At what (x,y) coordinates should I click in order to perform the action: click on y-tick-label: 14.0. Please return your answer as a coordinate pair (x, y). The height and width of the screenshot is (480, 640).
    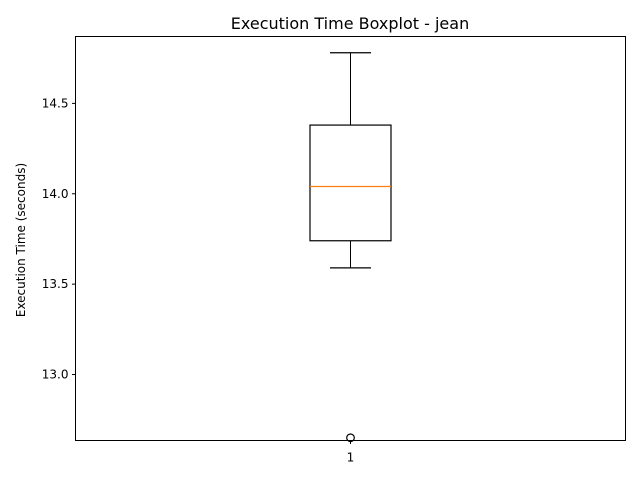
    Looking at the image, I should click on (55, 194).